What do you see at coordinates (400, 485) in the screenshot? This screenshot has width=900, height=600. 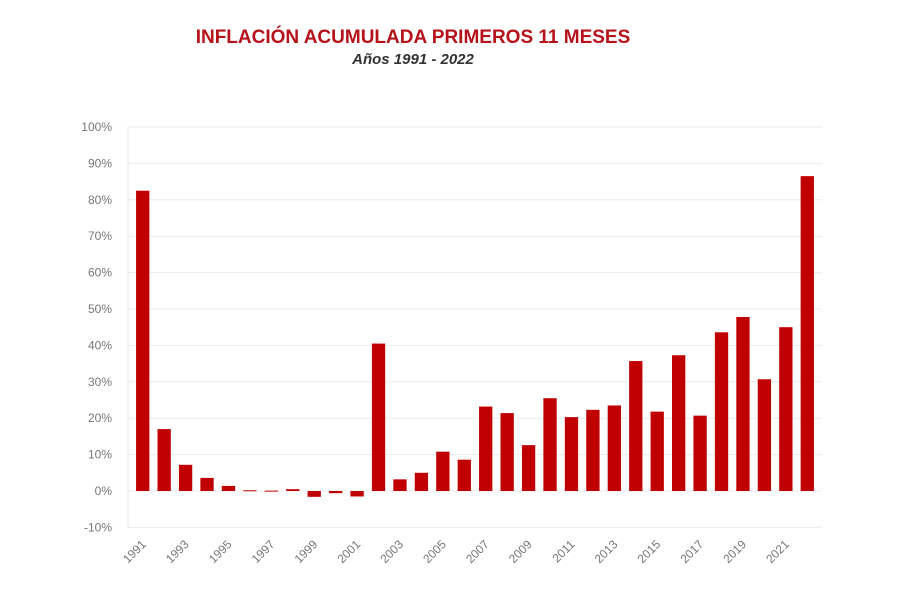 I see `bar-2003` at bounding box center [400, 485].